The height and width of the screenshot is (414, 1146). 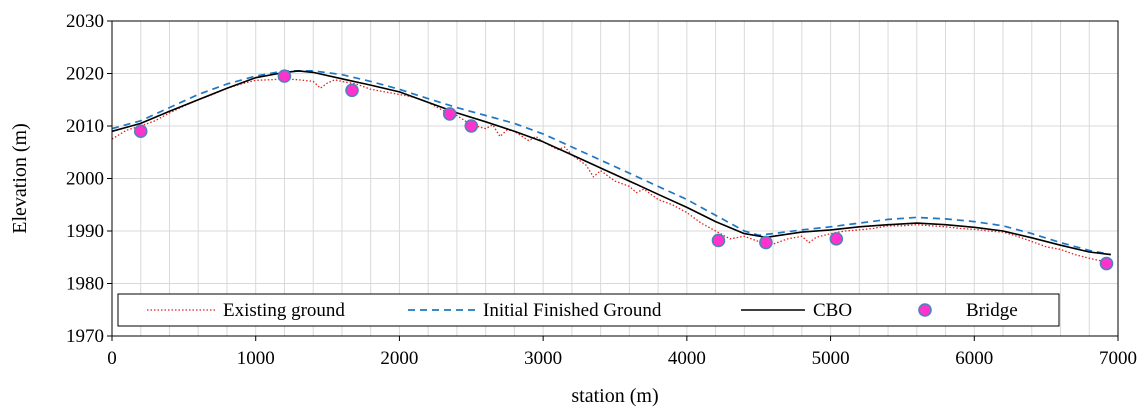 What do you see at coordinates (85, 231) in the screenshot?
I see `y-tick-label: 1990` at bounding box center [85, 231].